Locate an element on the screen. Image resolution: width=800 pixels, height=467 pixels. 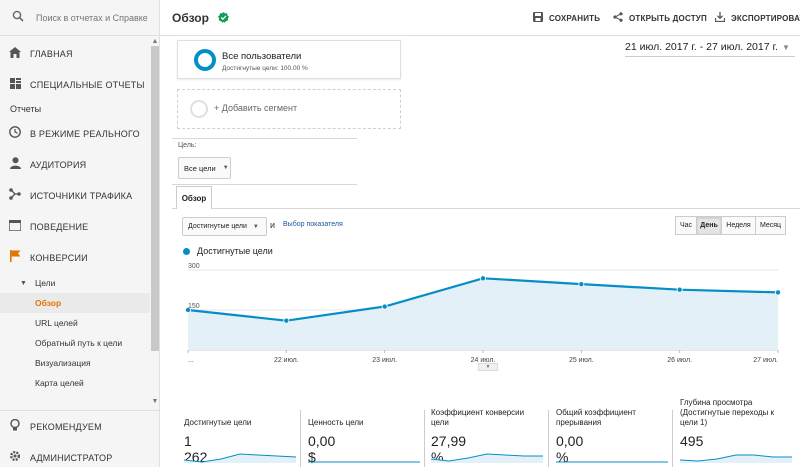
save-icon is located at coordinates (538, 18).